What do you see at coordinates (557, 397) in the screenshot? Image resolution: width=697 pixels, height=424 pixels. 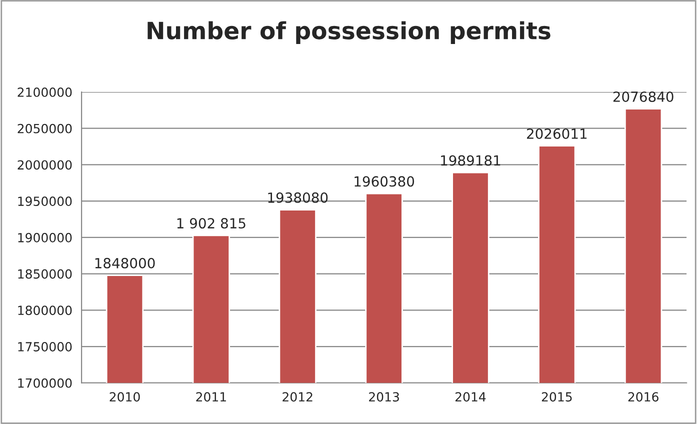 I see `x-tick-label: 2015` at bounding box center [557, 397].